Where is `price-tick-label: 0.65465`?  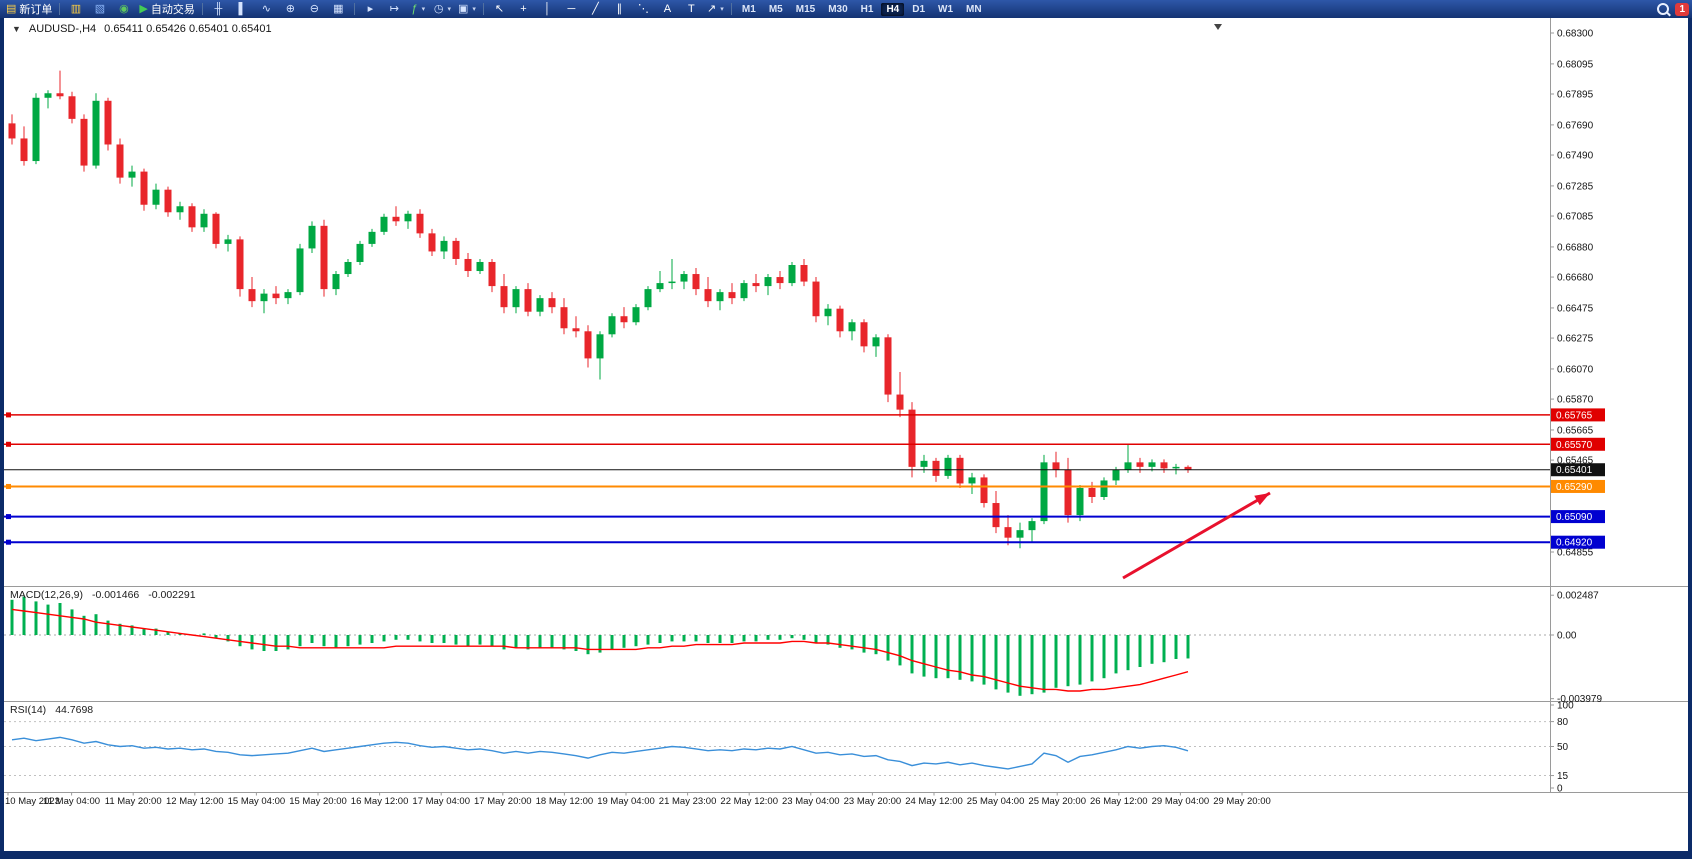 price-tick-label: 0.65465 is located at coordinates (1575, 461).